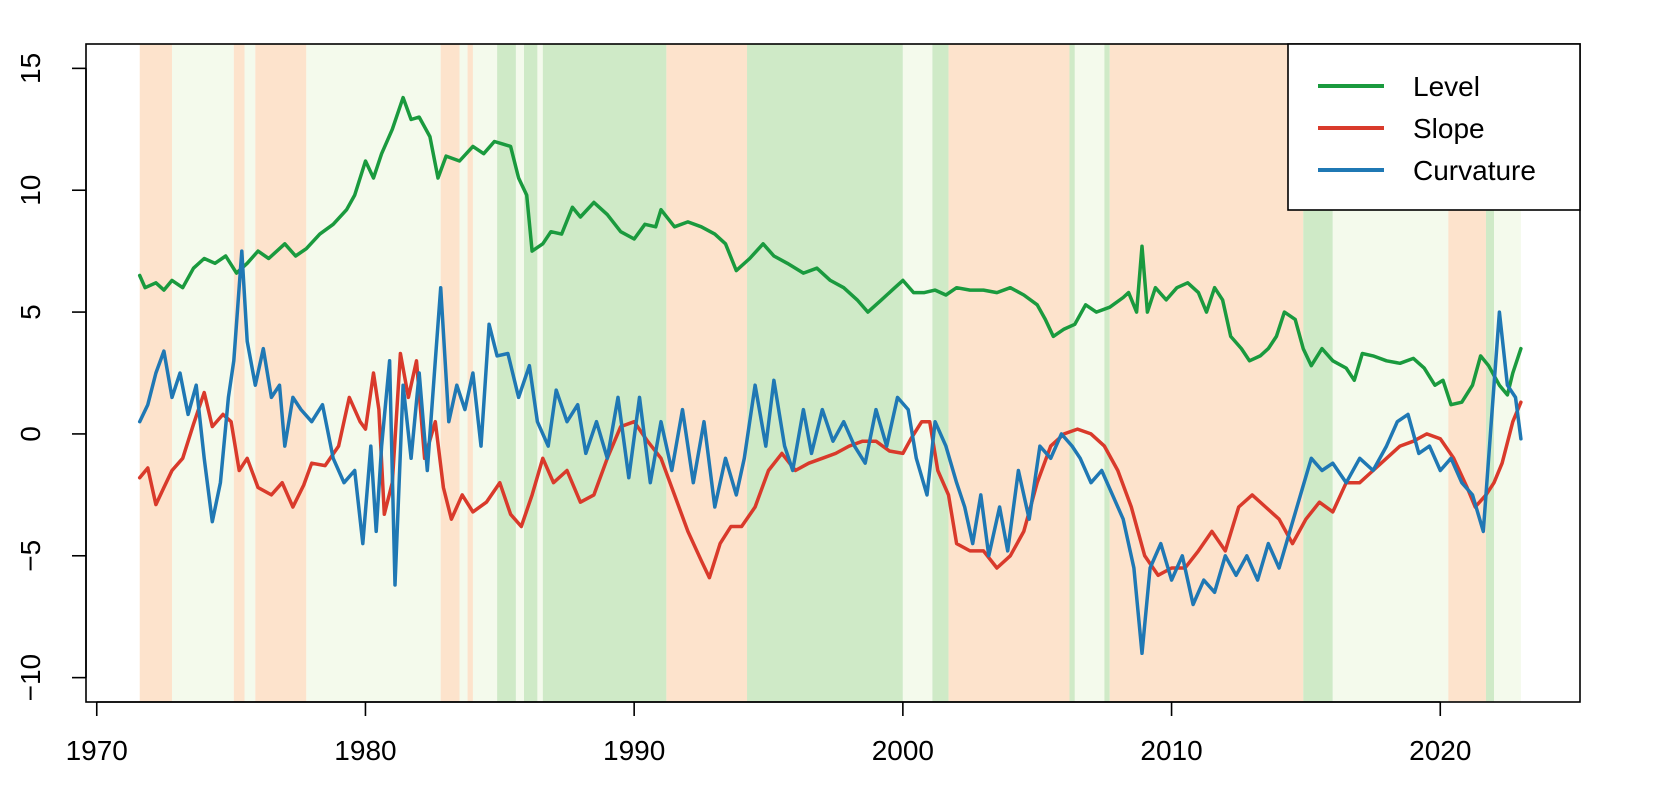 This screenshot has height=787, width=1661. What do you see at coordinates (30, 556) in the screenshot?
I see `y-tick-label: −5` at bounding box center [30, 556].